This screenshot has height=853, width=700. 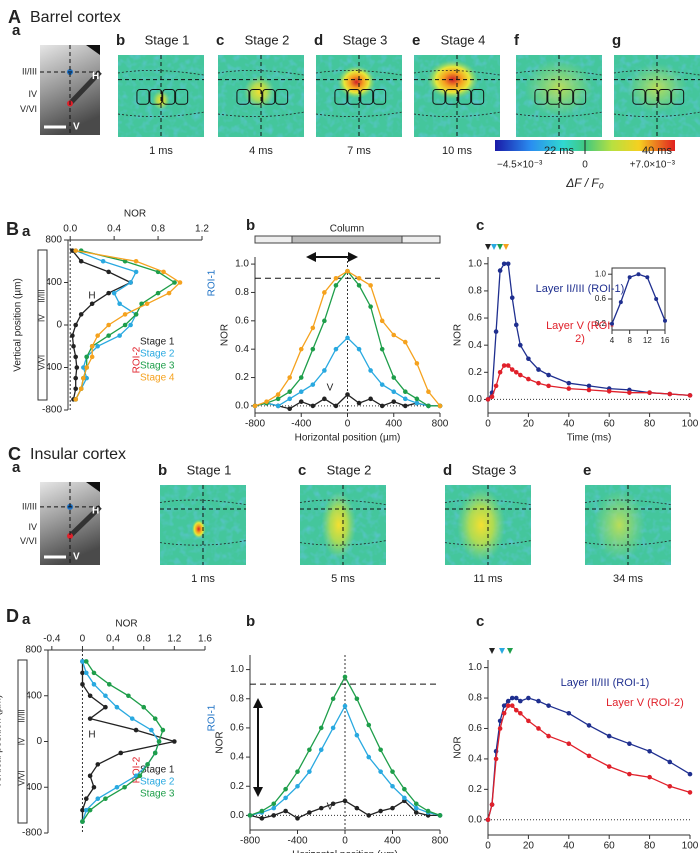 What do you see at coordinates (237, 757) in the screenshot?
I see `y-tick-label: 0.4` at bounding box center [237, 757].